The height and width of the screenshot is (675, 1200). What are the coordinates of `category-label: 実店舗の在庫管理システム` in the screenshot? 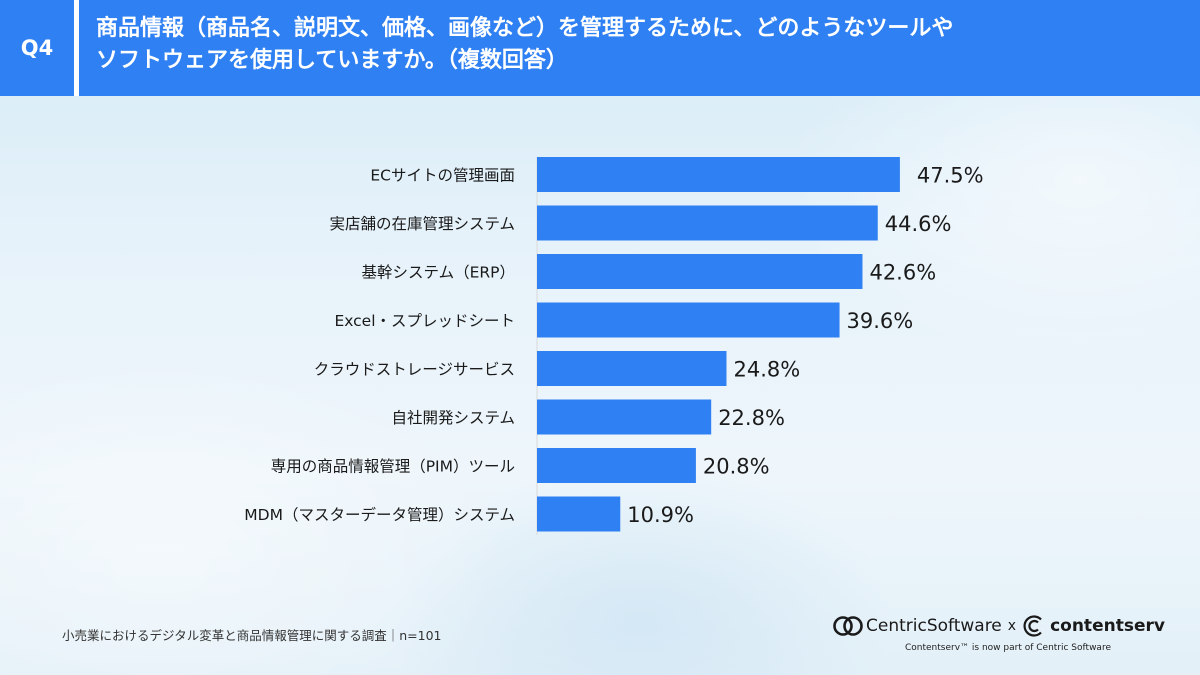 It's located at (422, 224).